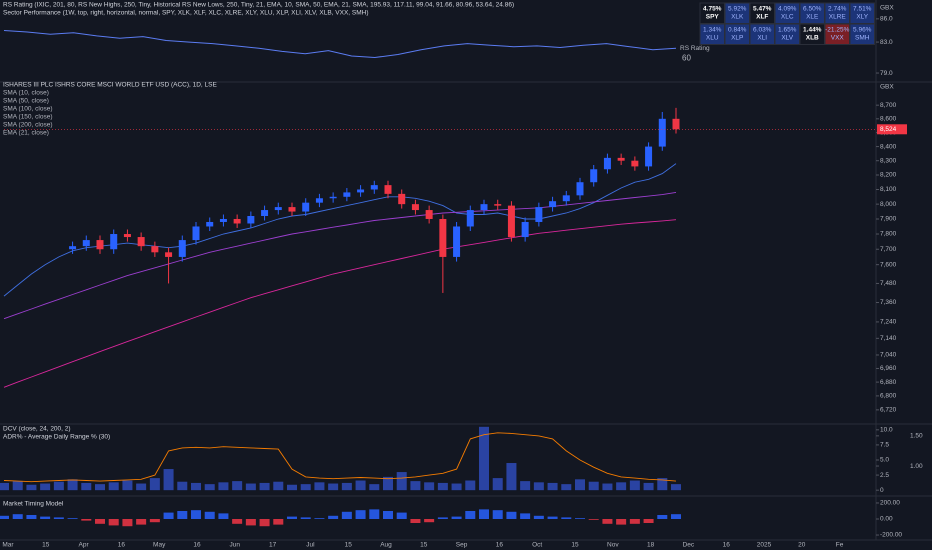  Describe the element at coordinates (712, 30) in the screenshot. I see `cell-value: 1.34%` at that location.